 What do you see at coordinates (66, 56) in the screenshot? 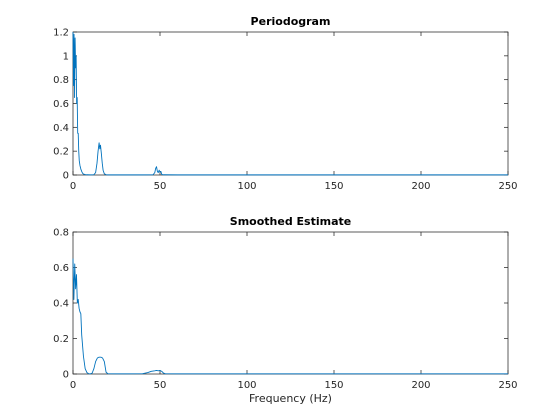
I see `y-tick-label: 1` at bounding box center [66, 56].